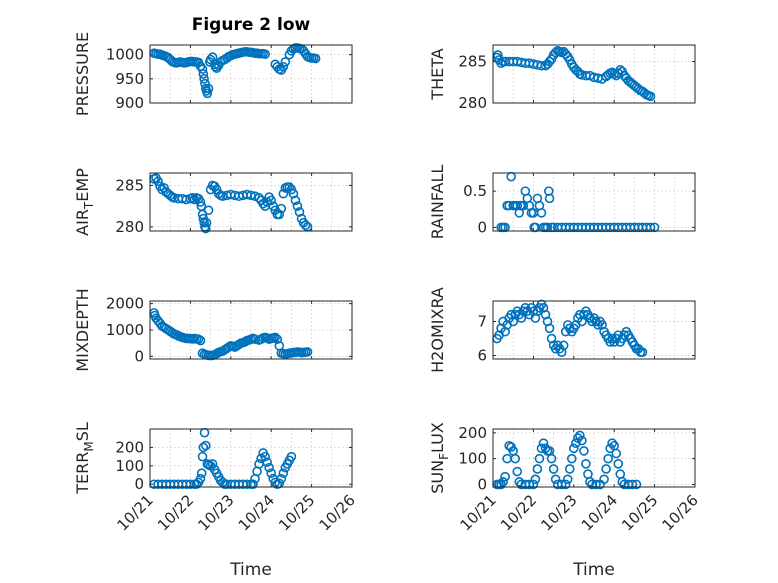  Describe the element at coordinates (639, 512) in the screenshot. I see `panel-8-x-tick-label: 10/25` at that location.